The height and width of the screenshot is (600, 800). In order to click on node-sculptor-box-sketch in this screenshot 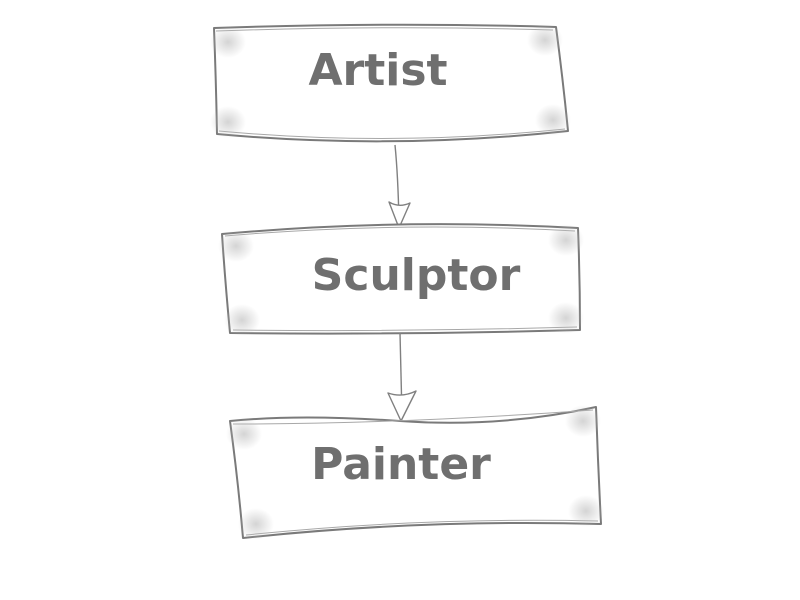, I will do `click(401, 279)`.